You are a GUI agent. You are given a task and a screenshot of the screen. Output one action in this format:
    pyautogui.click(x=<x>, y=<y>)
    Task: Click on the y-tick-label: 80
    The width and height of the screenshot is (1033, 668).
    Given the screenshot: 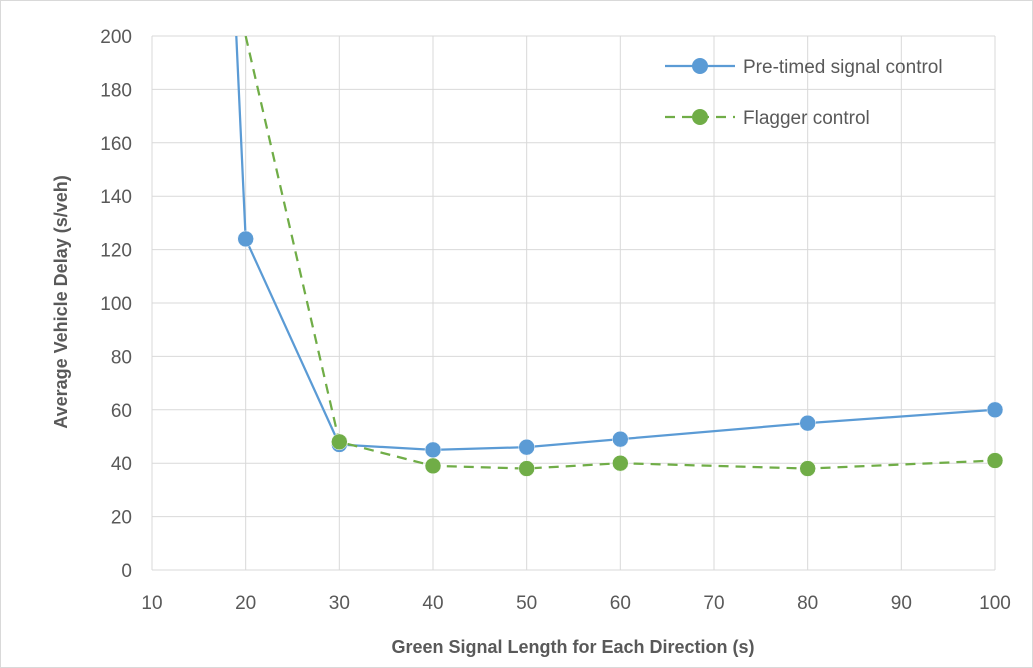 What is the action you would take?
    pyautogui.click(x=121, y=357)
    